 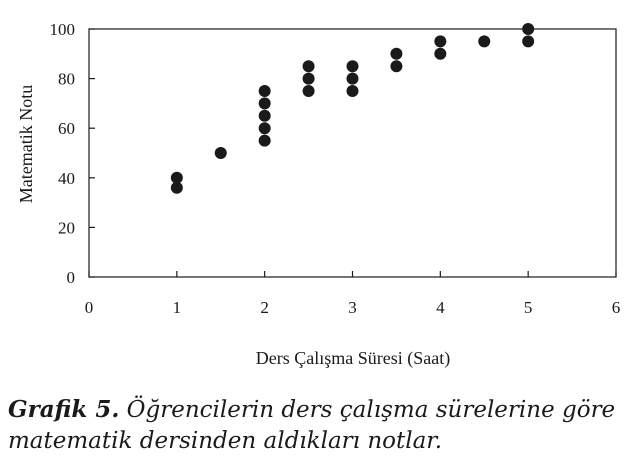 What do you see at coordinates (66, 227) in the screenshot?
I see `y-tick-label: 20` at bounding box center [66, 227].